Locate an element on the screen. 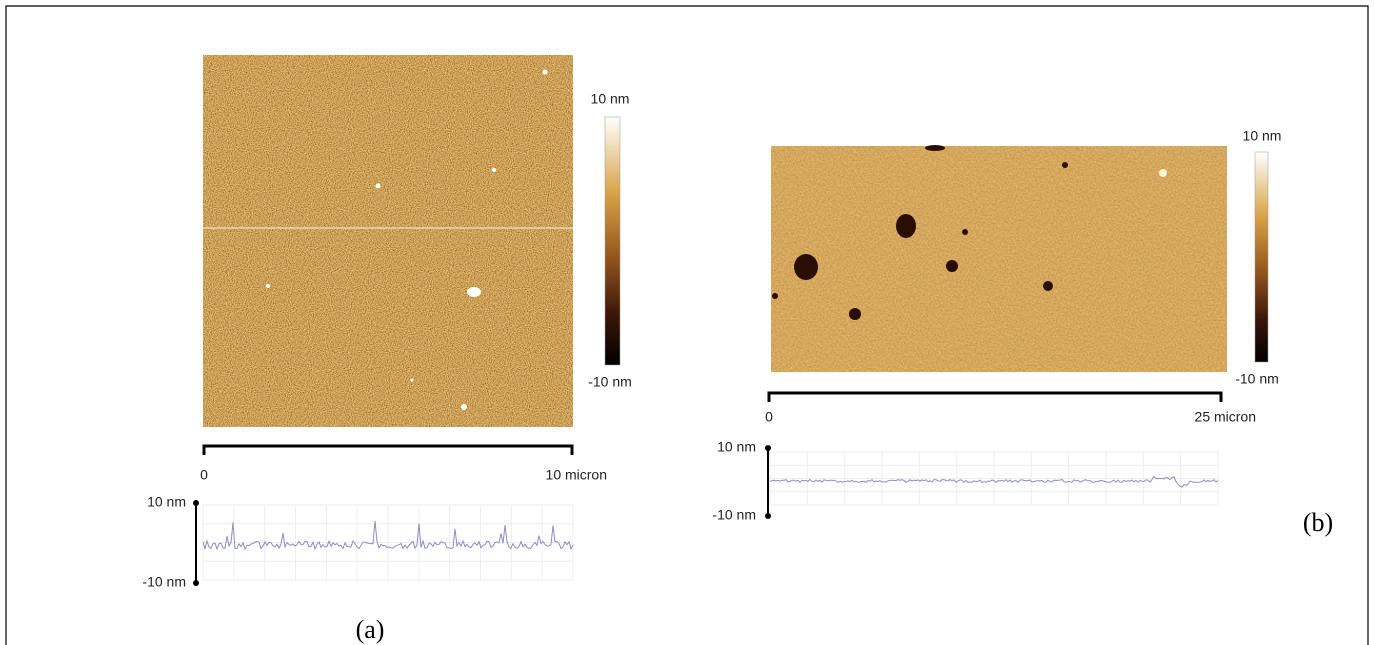 The width and height of the screenshot is (1374, 645). pits is located at coordinates (920, 232).